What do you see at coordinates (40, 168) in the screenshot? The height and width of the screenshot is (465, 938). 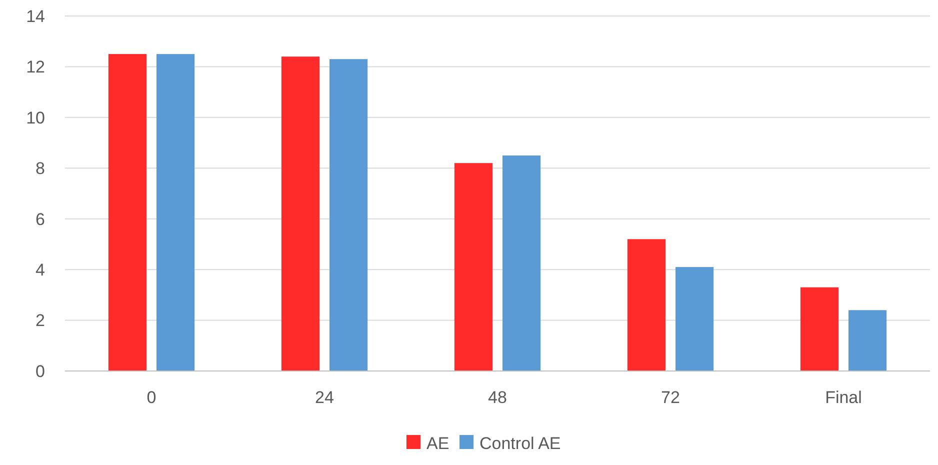 I see `y-tick-label: 8` at bounding box center [40, 168].